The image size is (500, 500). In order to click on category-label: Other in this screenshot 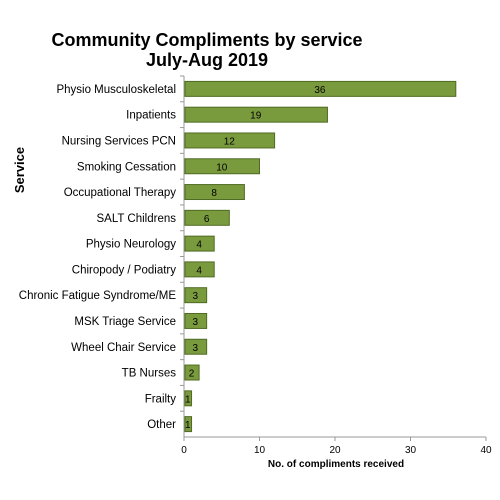, I will do `click(161, 425)`.